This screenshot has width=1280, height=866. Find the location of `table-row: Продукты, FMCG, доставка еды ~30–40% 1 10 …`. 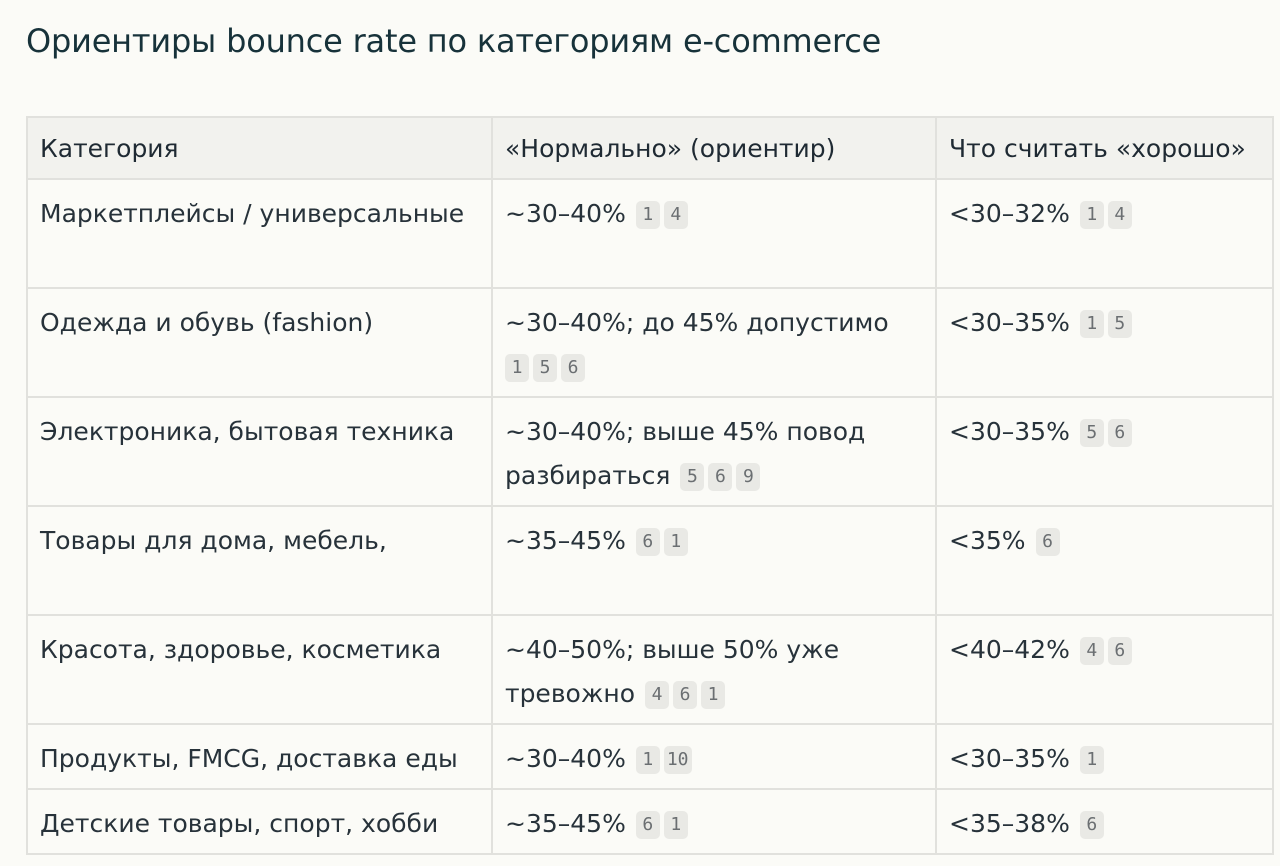

table-row: Продукты, FMCG, доставка еды ~30–40% 1 10 … is located at coordinates (650, 756).